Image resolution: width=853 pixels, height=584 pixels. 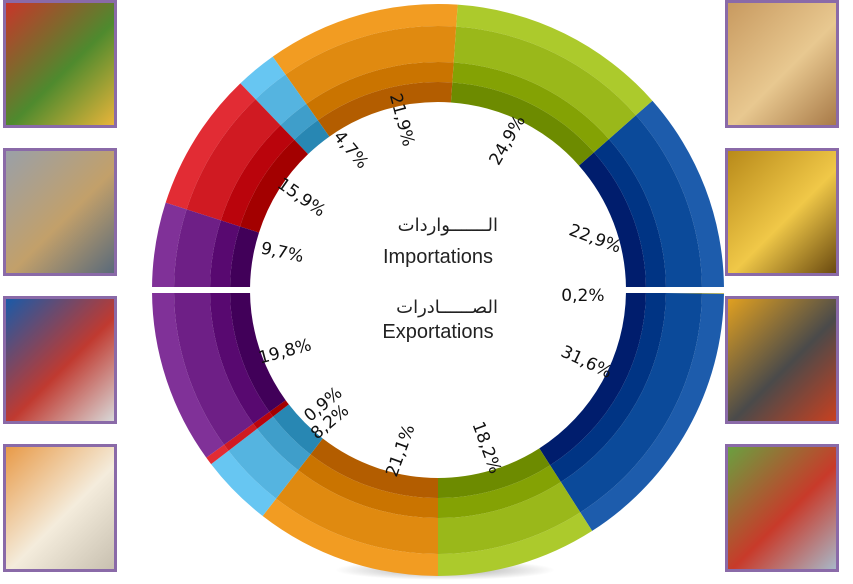 I want to click on pct-label-4-7-: 4,7%, so click(x=350, y=150).